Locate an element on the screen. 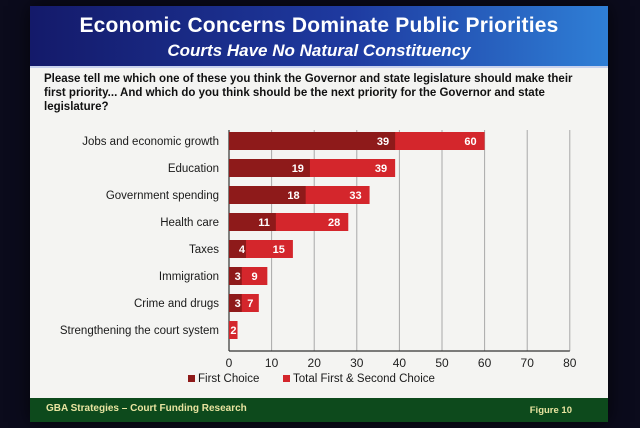  x-tick-label: 80 is located at coordinates (570, 363).